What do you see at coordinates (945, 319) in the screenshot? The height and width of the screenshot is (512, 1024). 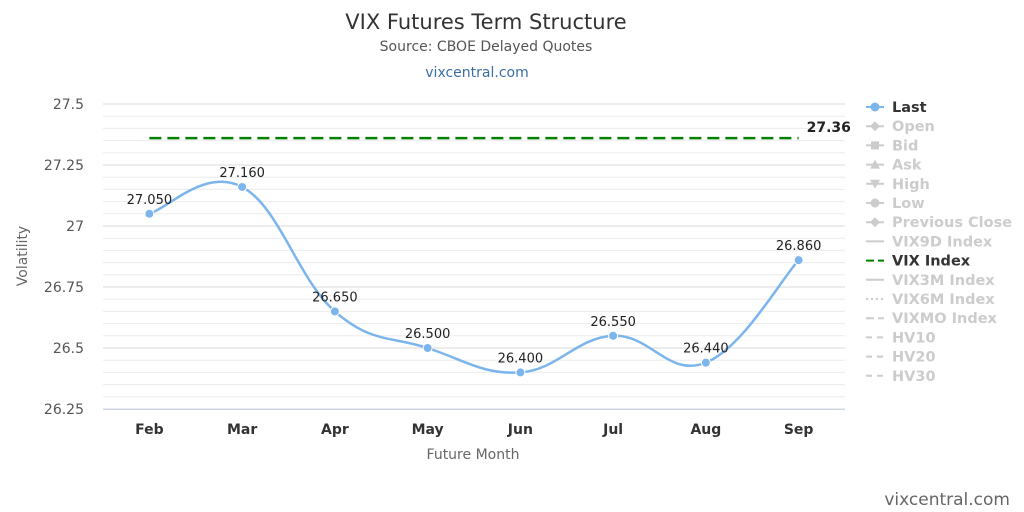 I see `legend-label: VIXMO Index` at bounding box center [945, 319].